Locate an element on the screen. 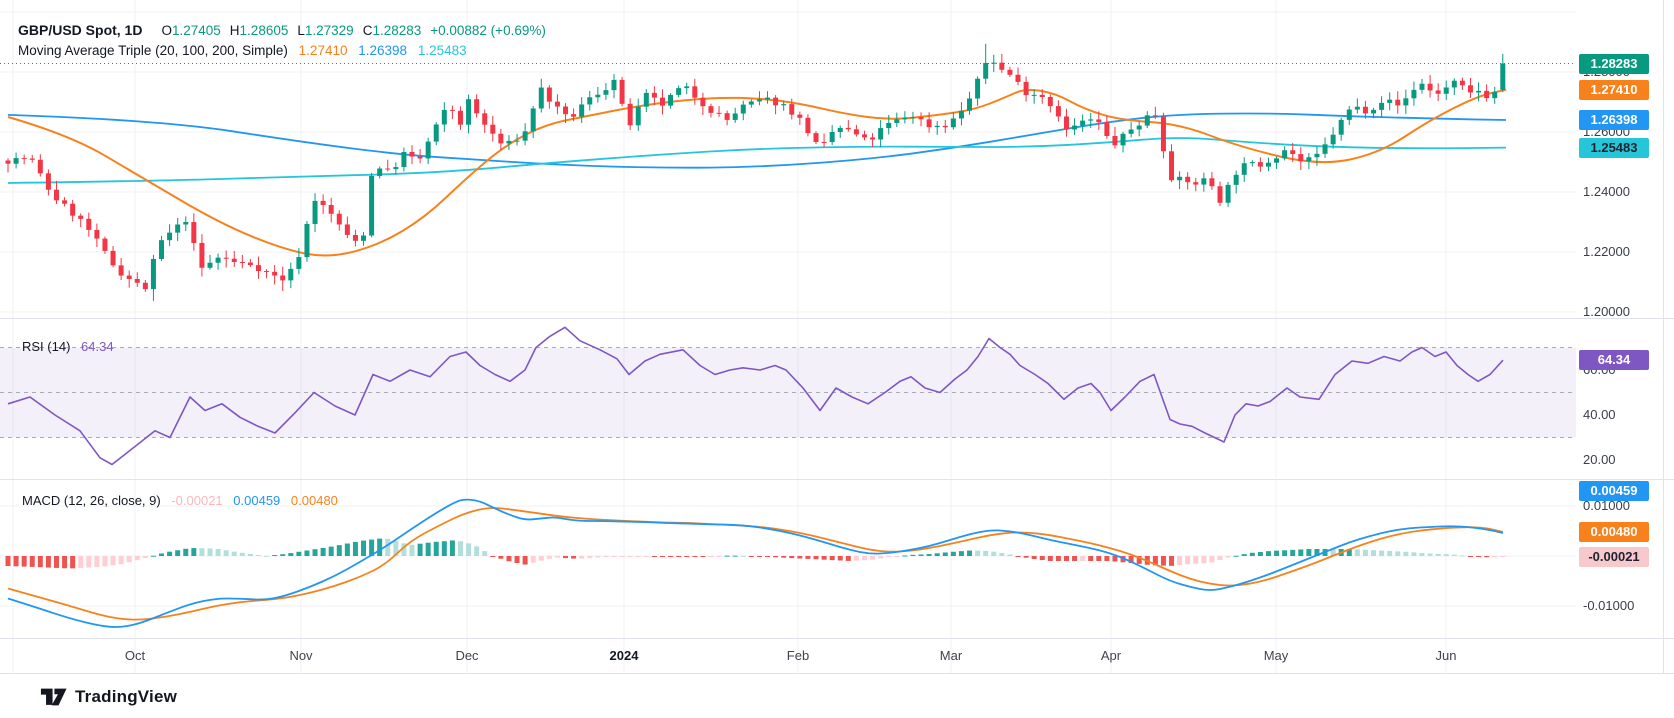 The width and height of the screenshot is (1674, 718). rsi-indicator-label: RSI (14) is located at coordinates (46, 346).